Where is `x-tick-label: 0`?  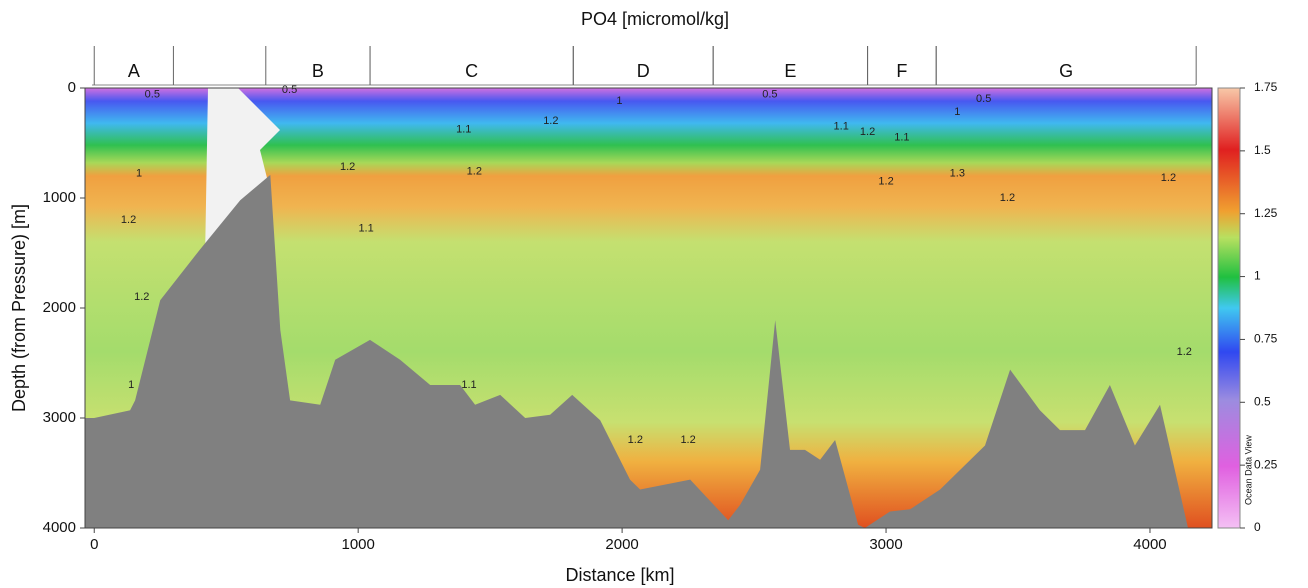
x-tick-label: 0 is located at coordinates (94, 544).